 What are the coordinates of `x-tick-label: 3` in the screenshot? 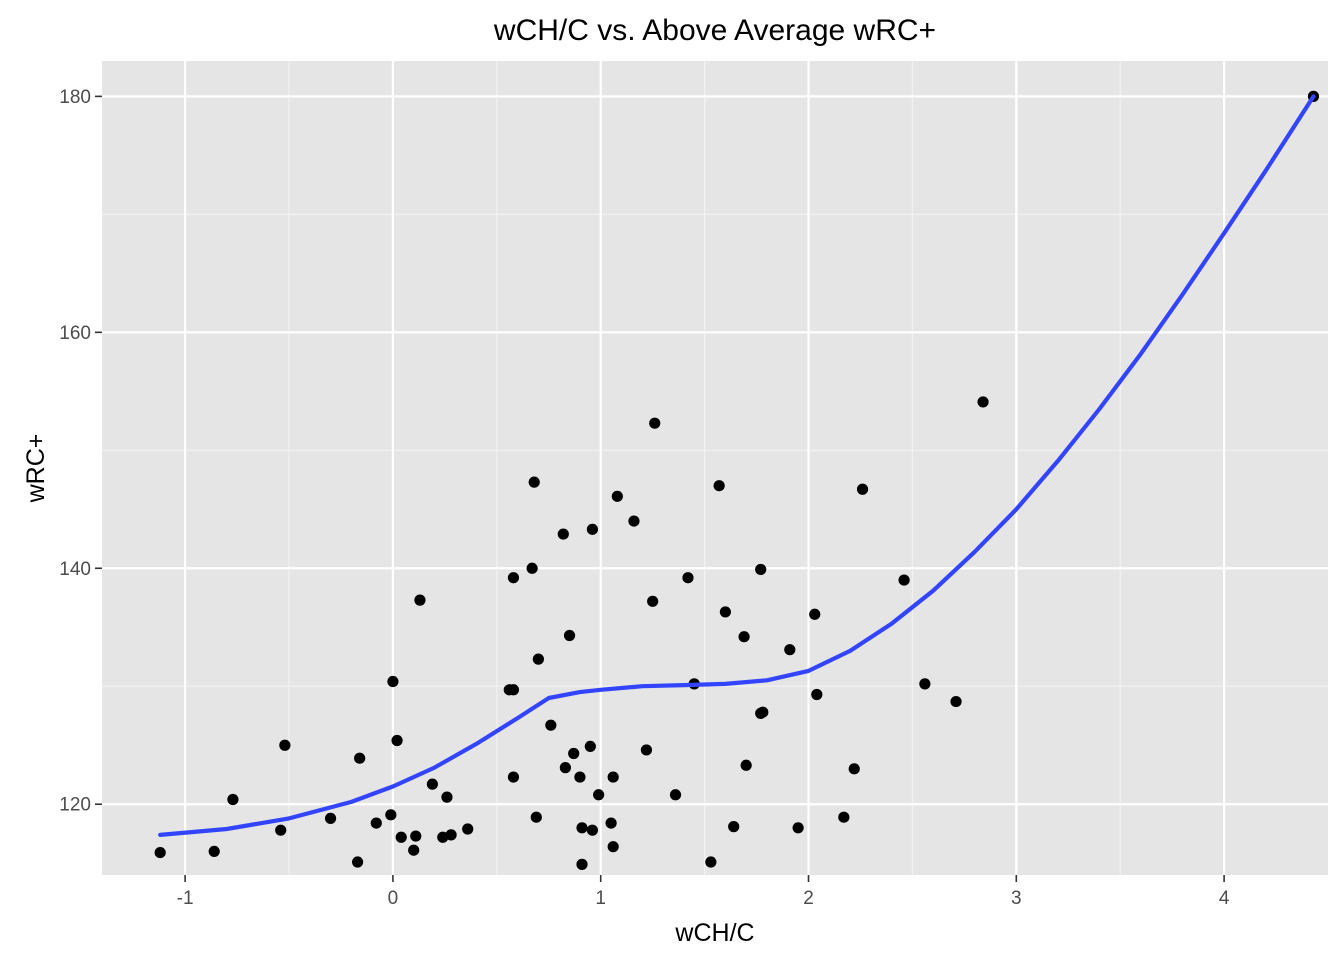 It's located at (1016, 898).